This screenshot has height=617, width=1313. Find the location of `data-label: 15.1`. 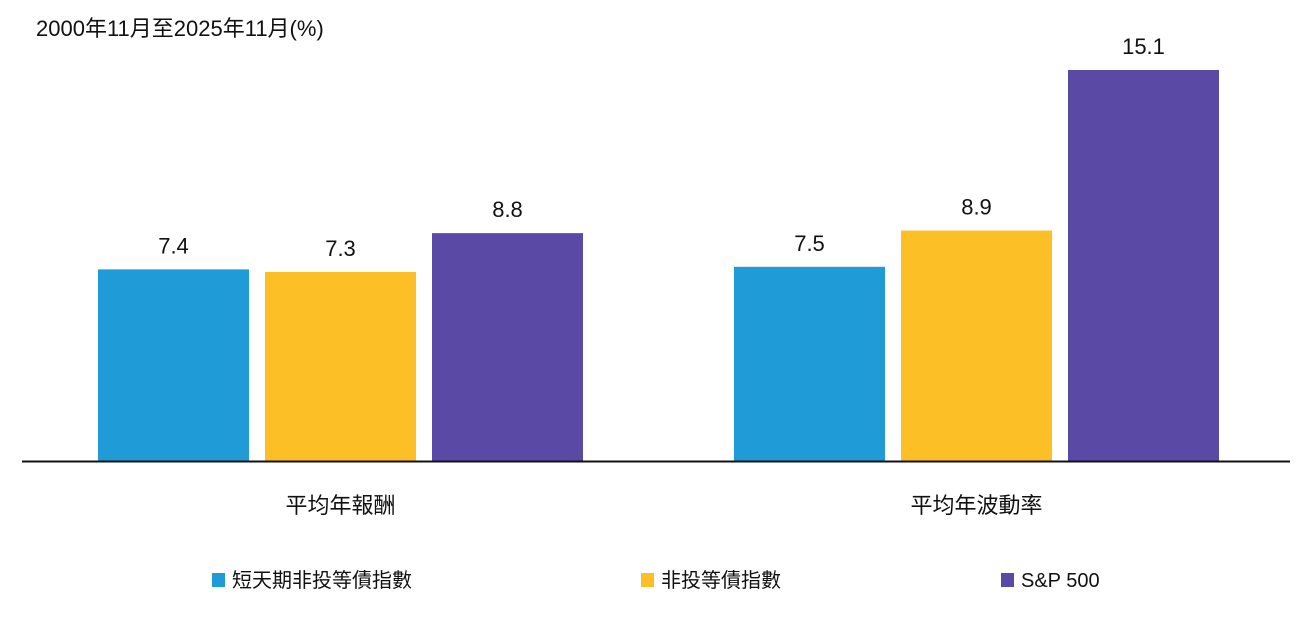

data-label: 15.1 is located at coordinates (1143, 46).